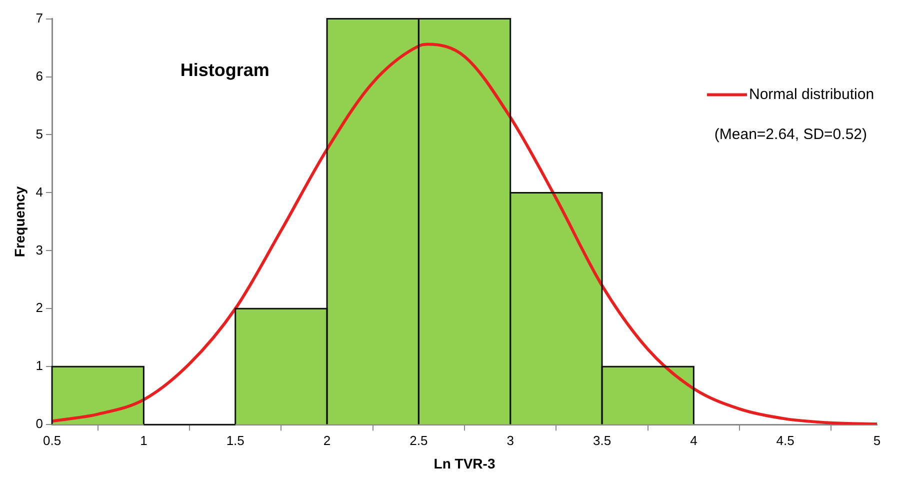 This screenshot has height=485, width=899. Describe the element at coordinates (40, 76) in the screenshot. I see `y-tick-label: 6` at that location.